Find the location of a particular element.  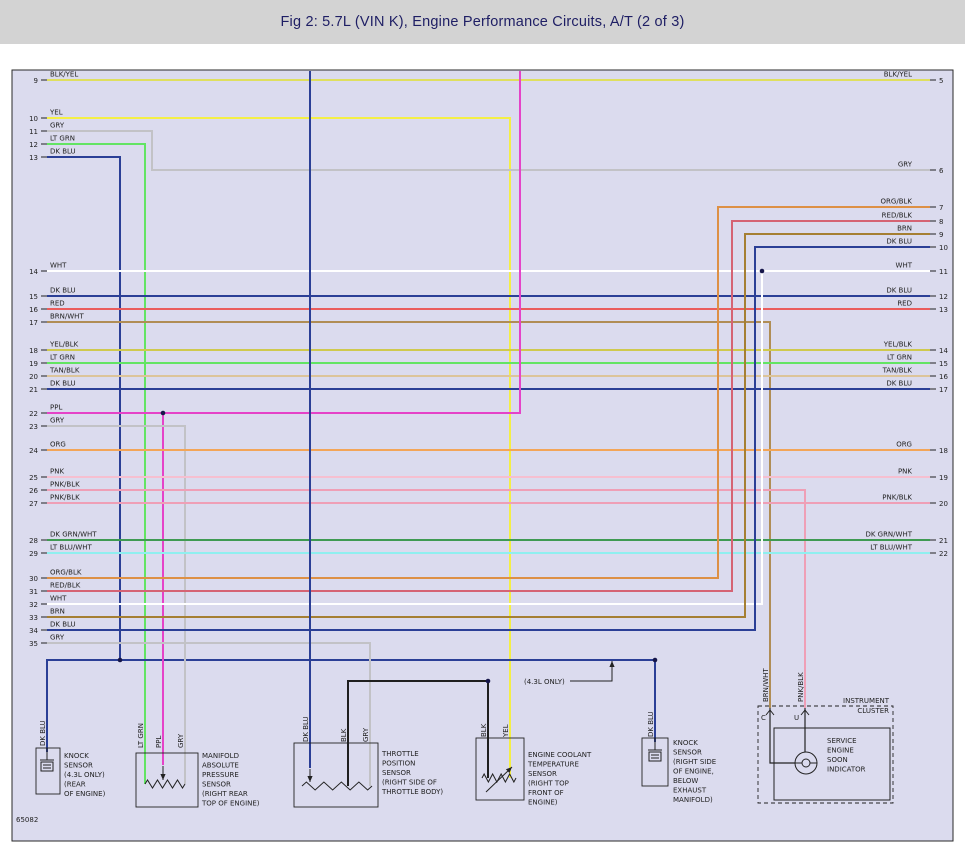

wire-label-vertical: PPL is located at coordinates (159, 742).